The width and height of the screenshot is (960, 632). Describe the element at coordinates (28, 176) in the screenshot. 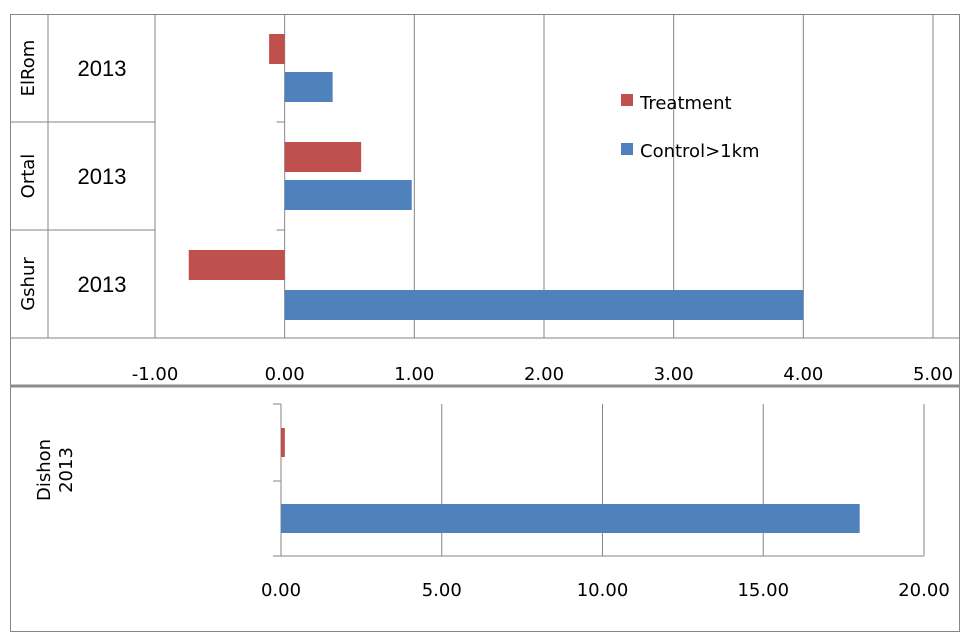

I see `category-site-label: Ortal` at that location.